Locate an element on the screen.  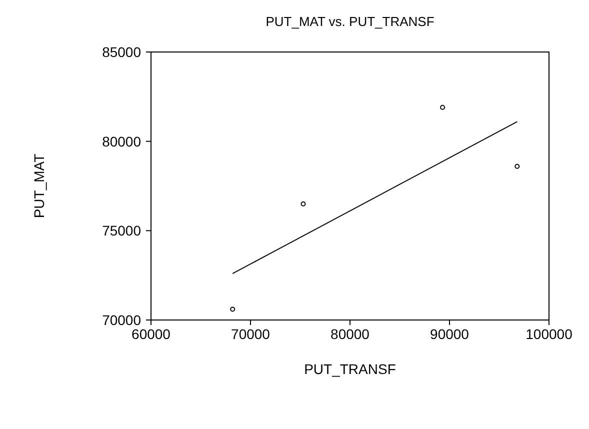
y-tick-label: 85000 is located at coordinates (122, 52).